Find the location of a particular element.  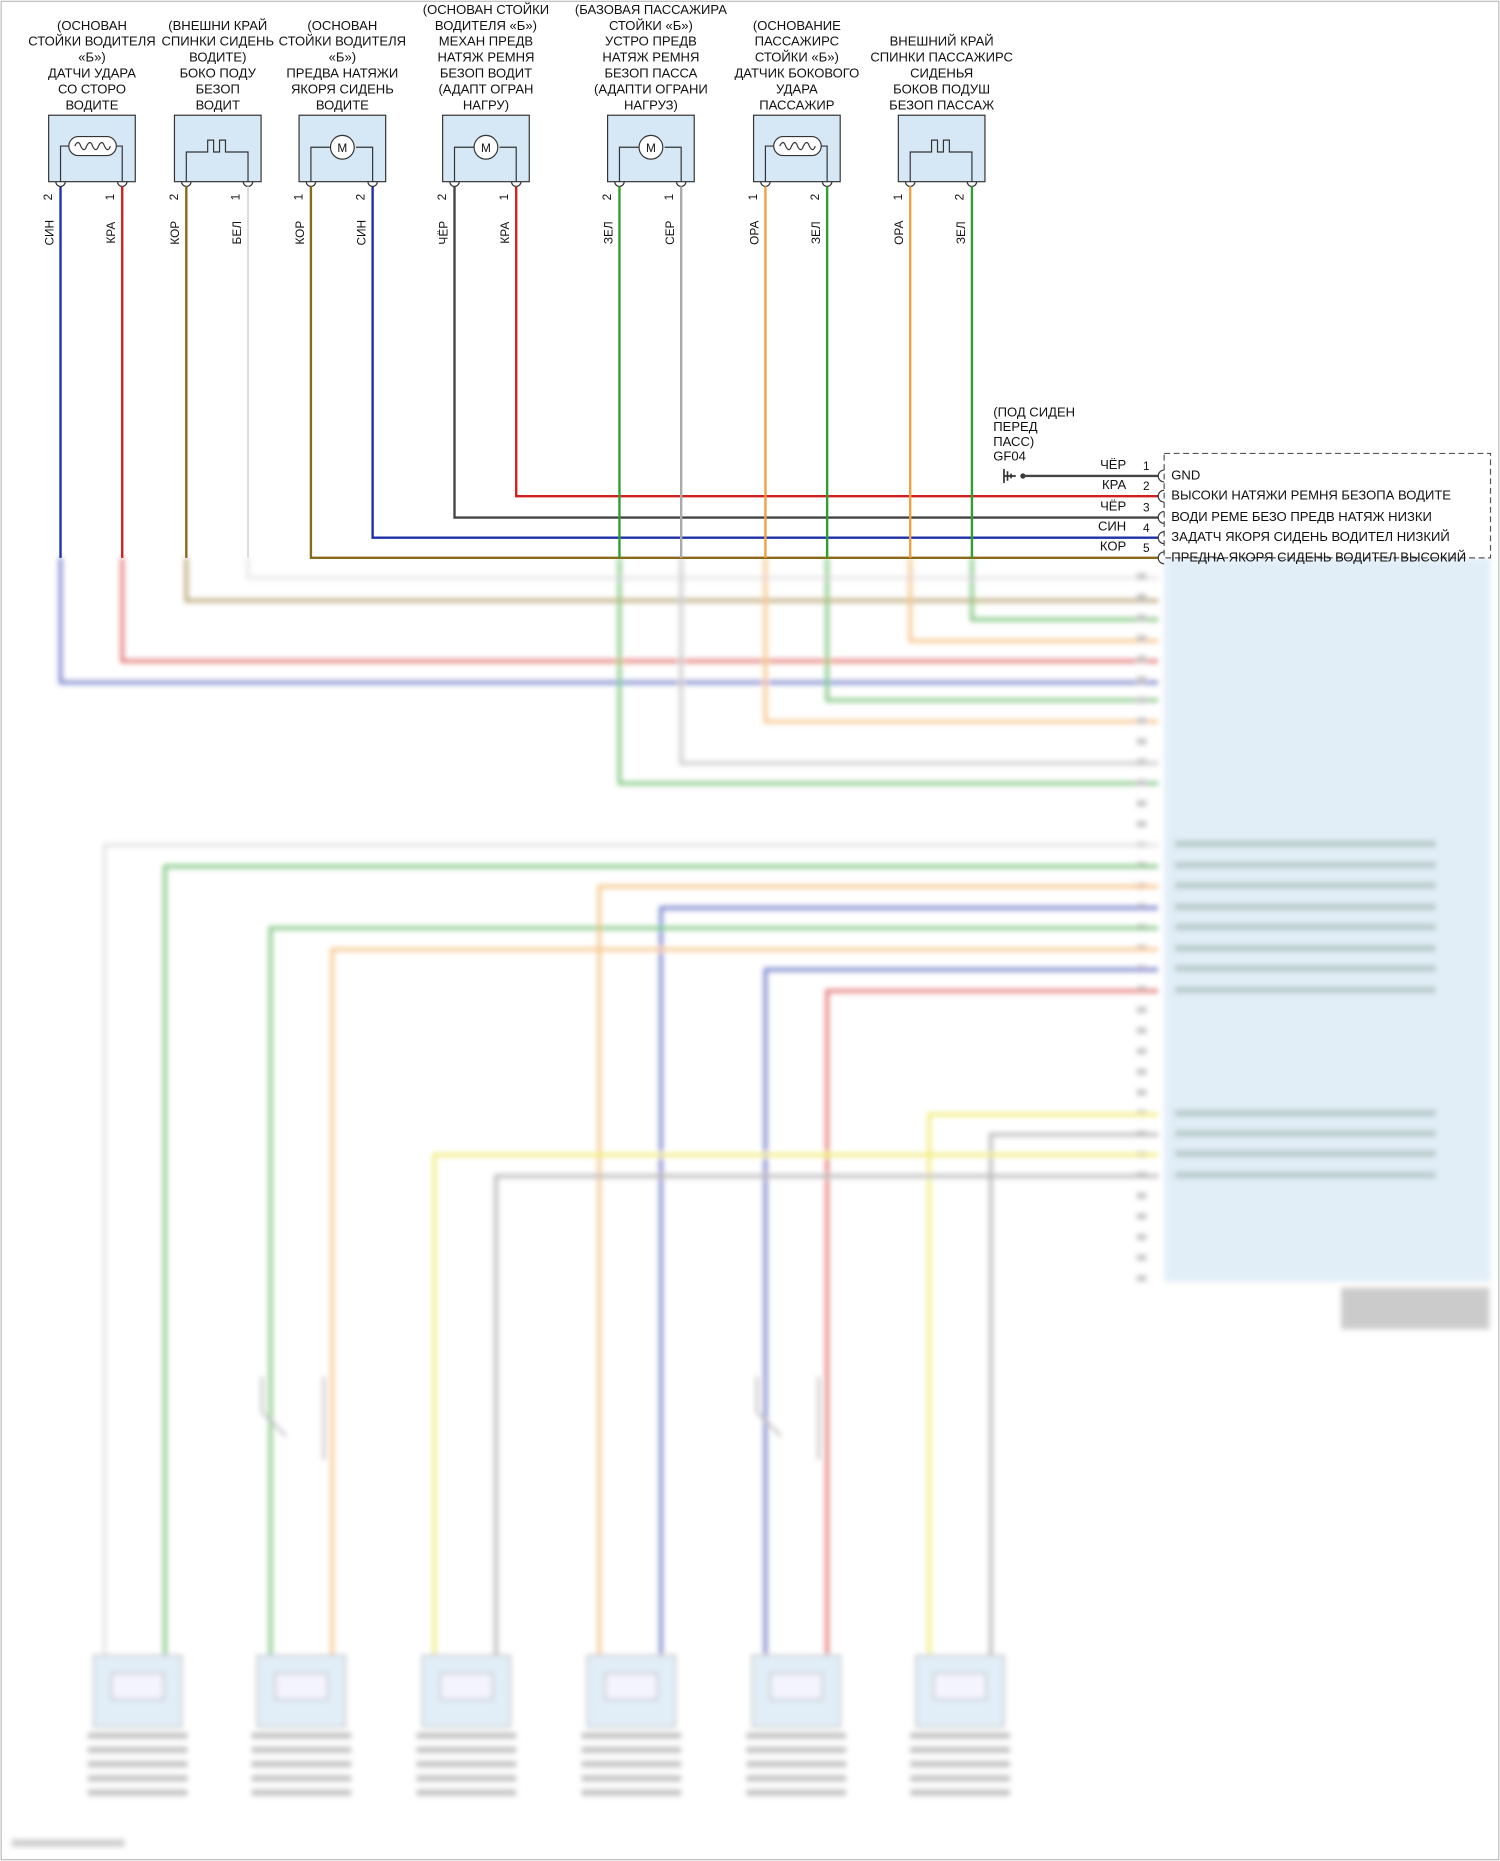

component-label: (АДАПТИ ОГРАНИ is located at coordinates (651, 88).